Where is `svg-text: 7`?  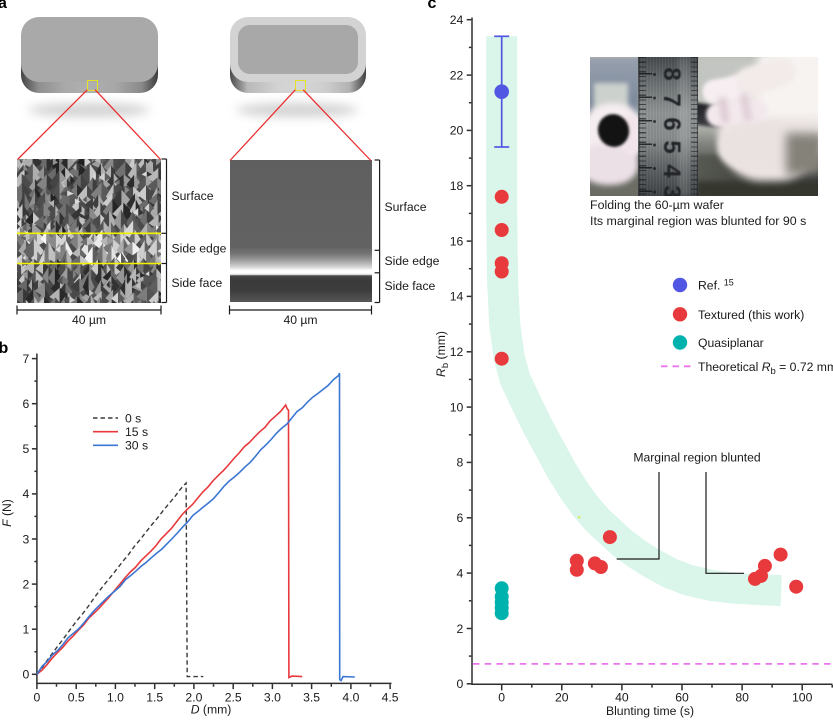 svg-text: 7 is located at coordinates (26, 359).